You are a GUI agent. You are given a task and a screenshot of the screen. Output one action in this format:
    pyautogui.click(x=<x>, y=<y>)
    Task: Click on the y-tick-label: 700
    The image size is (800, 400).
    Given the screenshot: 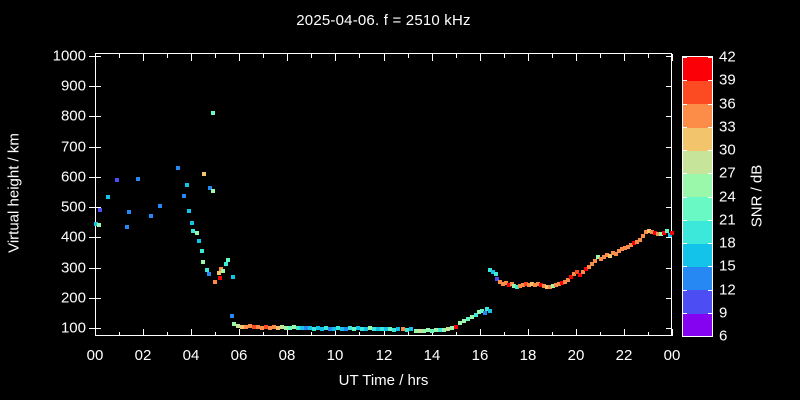 What is the action you would take?
    pyautogui.click(x=73, y=147)
    